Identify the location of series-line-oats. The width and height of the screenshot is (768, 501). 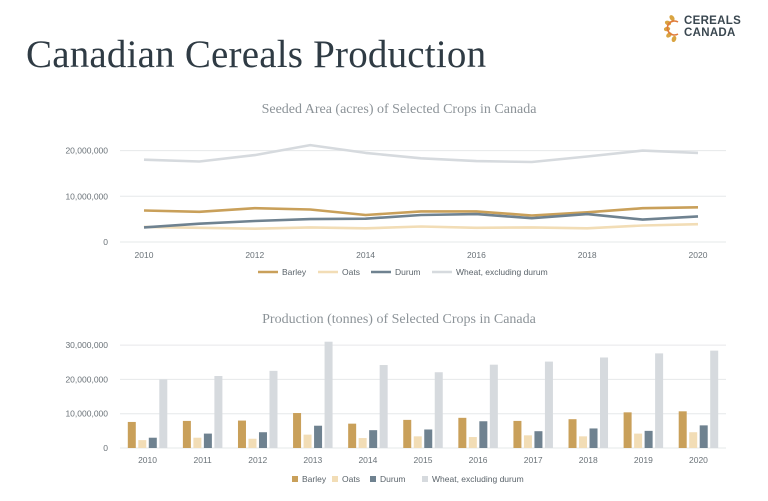
(421, 226).